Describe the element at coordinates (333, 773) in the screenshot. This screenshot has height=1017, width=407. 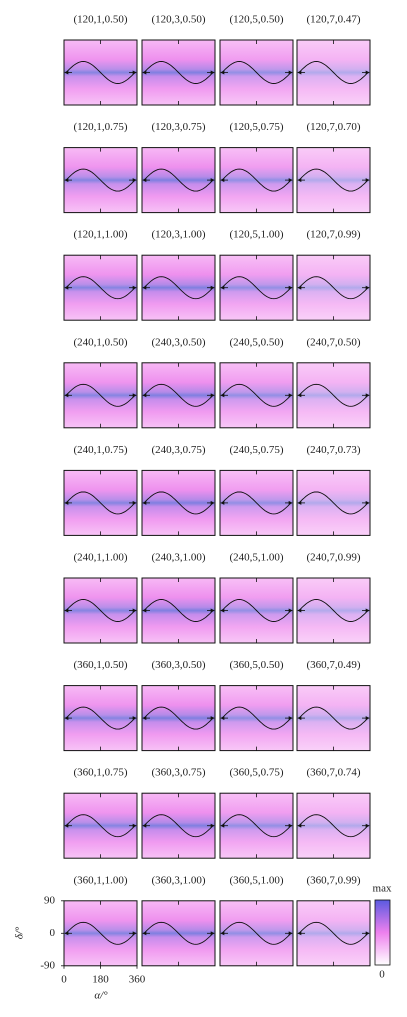
I see `panel-title: (360,7,0.74)` at that location.